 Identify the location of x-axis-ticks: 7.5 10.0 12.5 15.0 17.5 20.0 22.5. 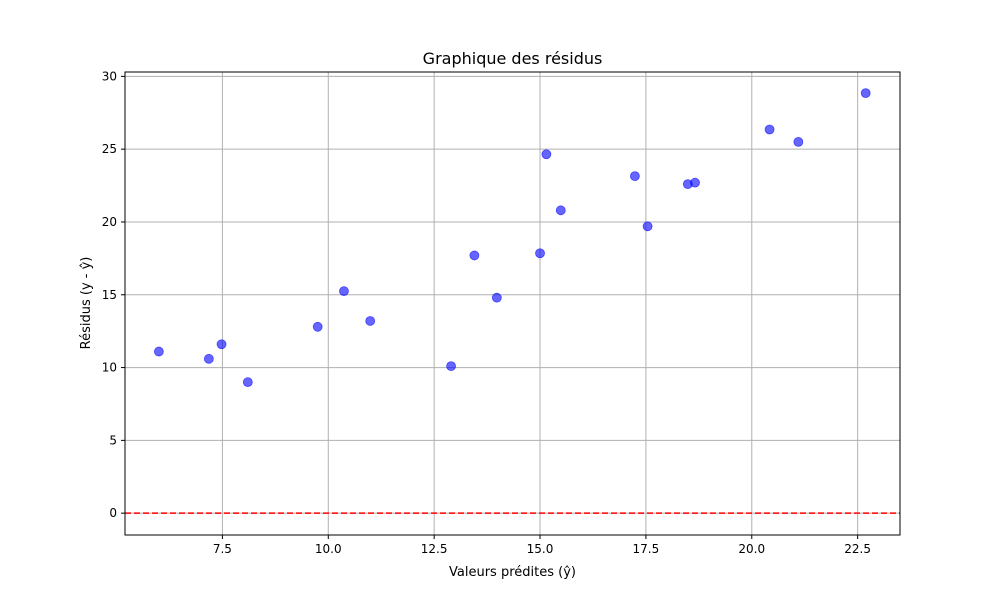
(542, 545).